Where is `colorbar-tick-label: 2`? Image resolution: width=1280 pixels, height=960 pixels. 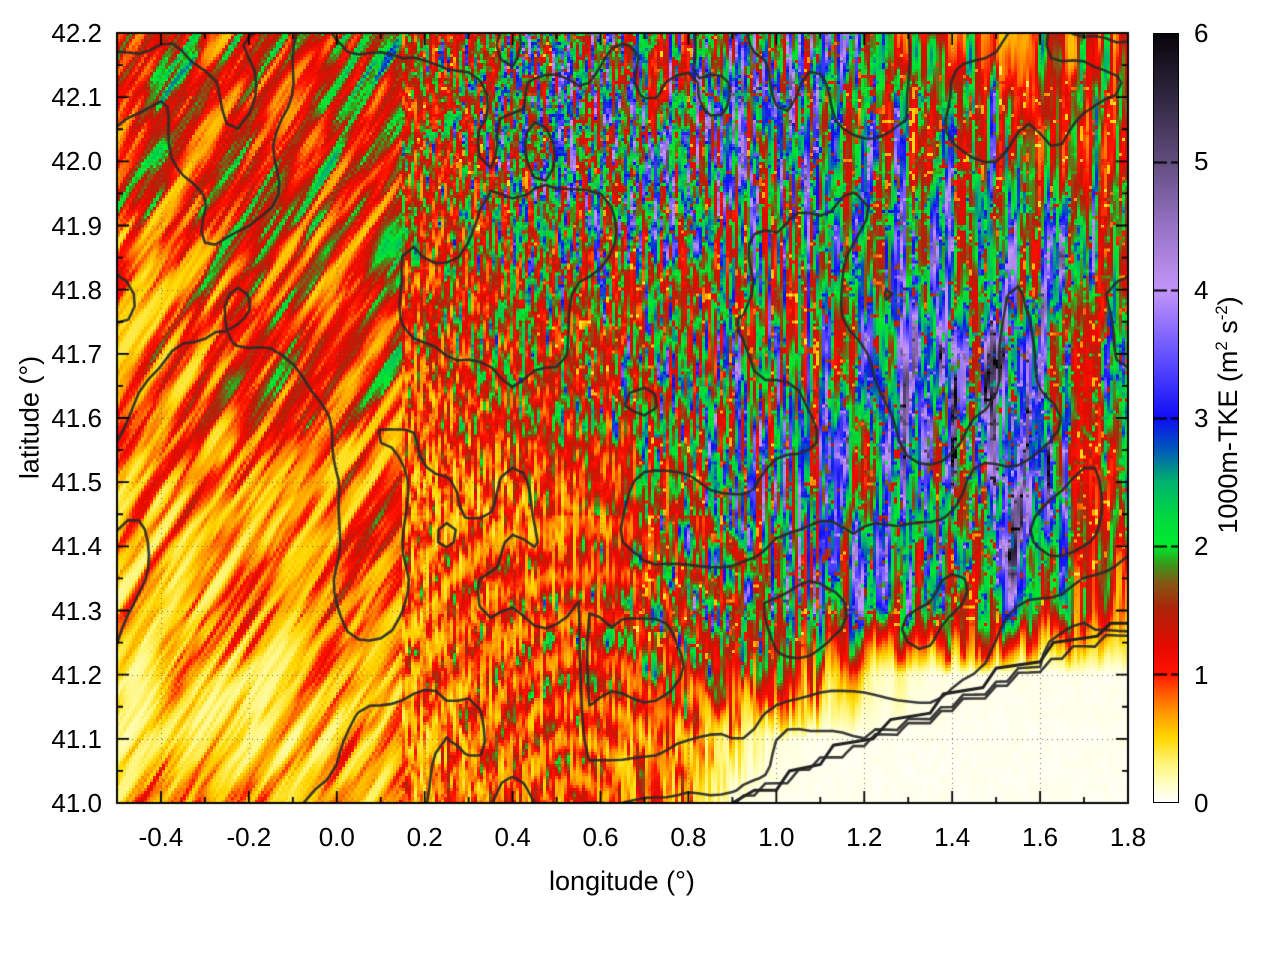 colorbar-tick-label: 2 is located at coordinates (1201, 546).